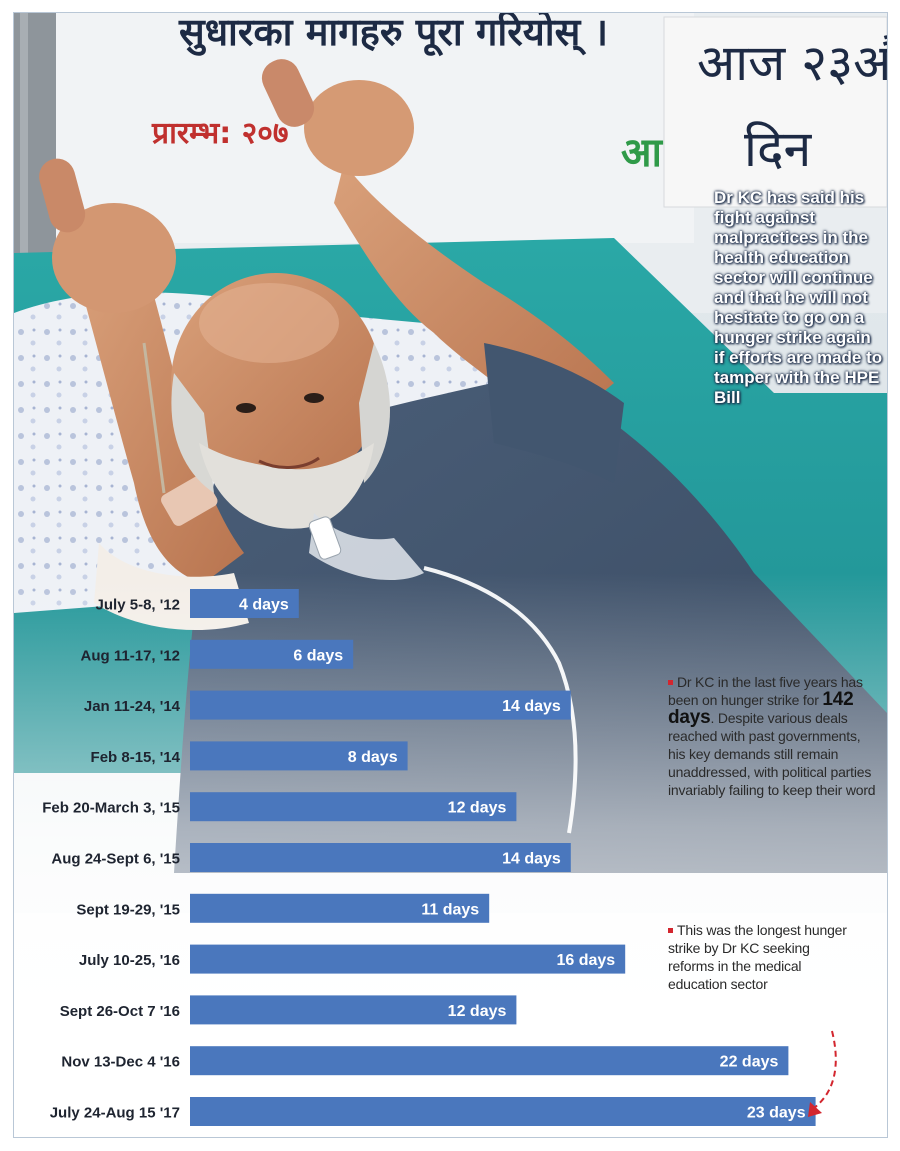 This screenshot has width=900, height=1151. What do you see at coordinates (136, 757) in the screenshot?
I see `category-label-3: Feb 8-15, '14` at bounding box center [136, 757].